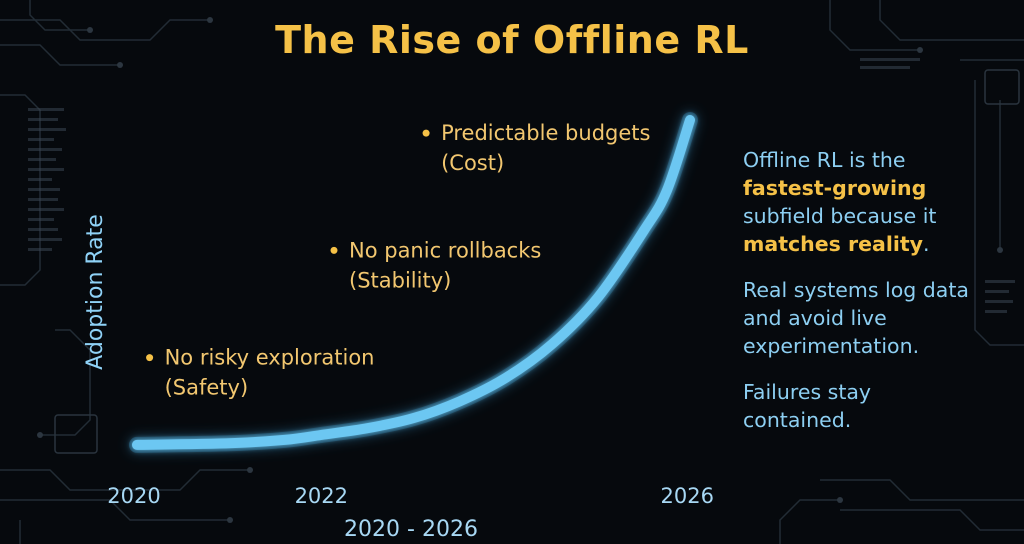  I want to click on highlight-matches-reality: matches reality, so click(833, 244).